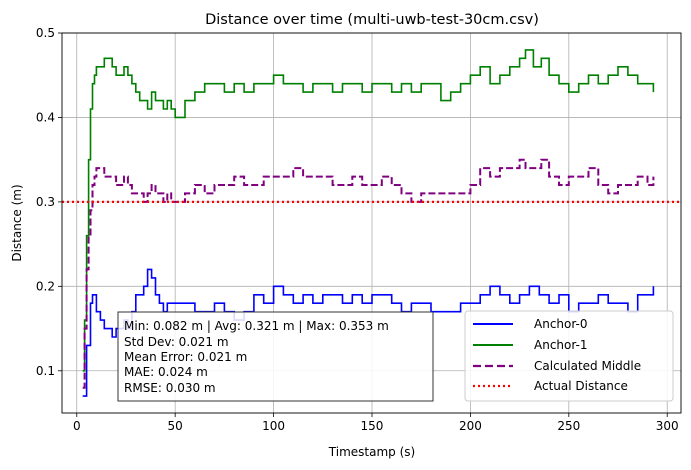 This screenshot has width=691, height=470. Describe the element at coordinates (372, 426) in the screenshot. I see `x-tick-label: 150` at that location.